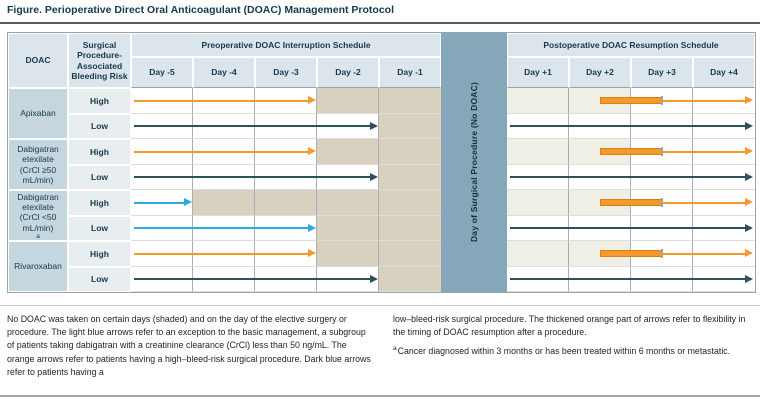 The image size is (760, 403). I want to click on surgery-day-band: Day of Surgical Procedure (No DOAC), so click(474, 162).